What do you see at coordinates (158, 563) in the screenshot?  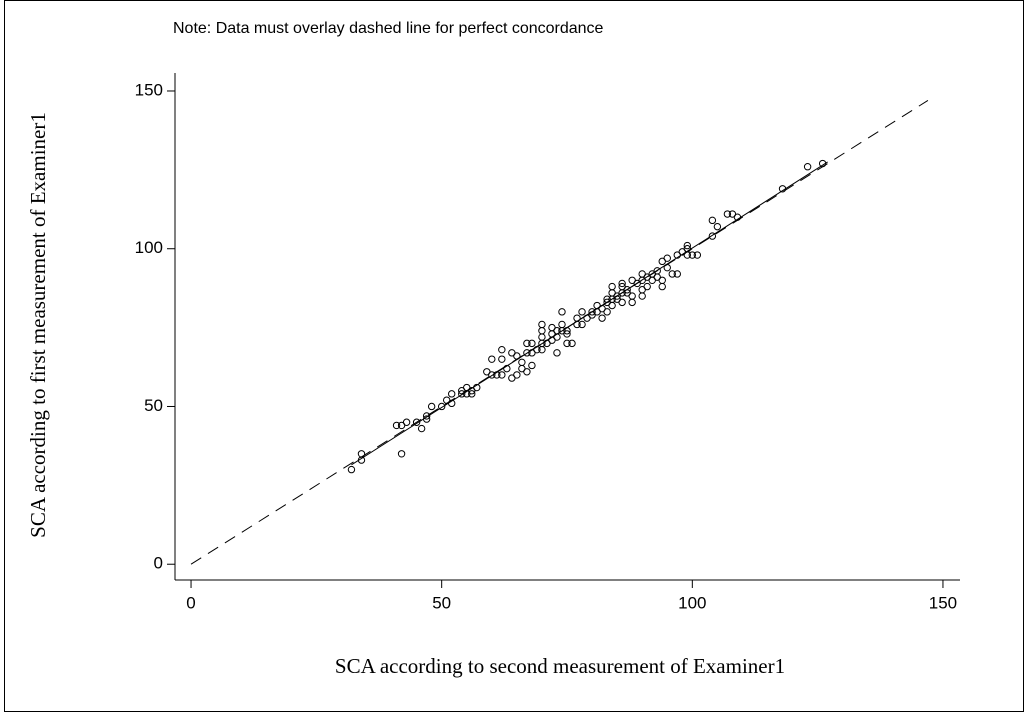 I see `y-tick-label: 0` at bounding box center [158, 563].